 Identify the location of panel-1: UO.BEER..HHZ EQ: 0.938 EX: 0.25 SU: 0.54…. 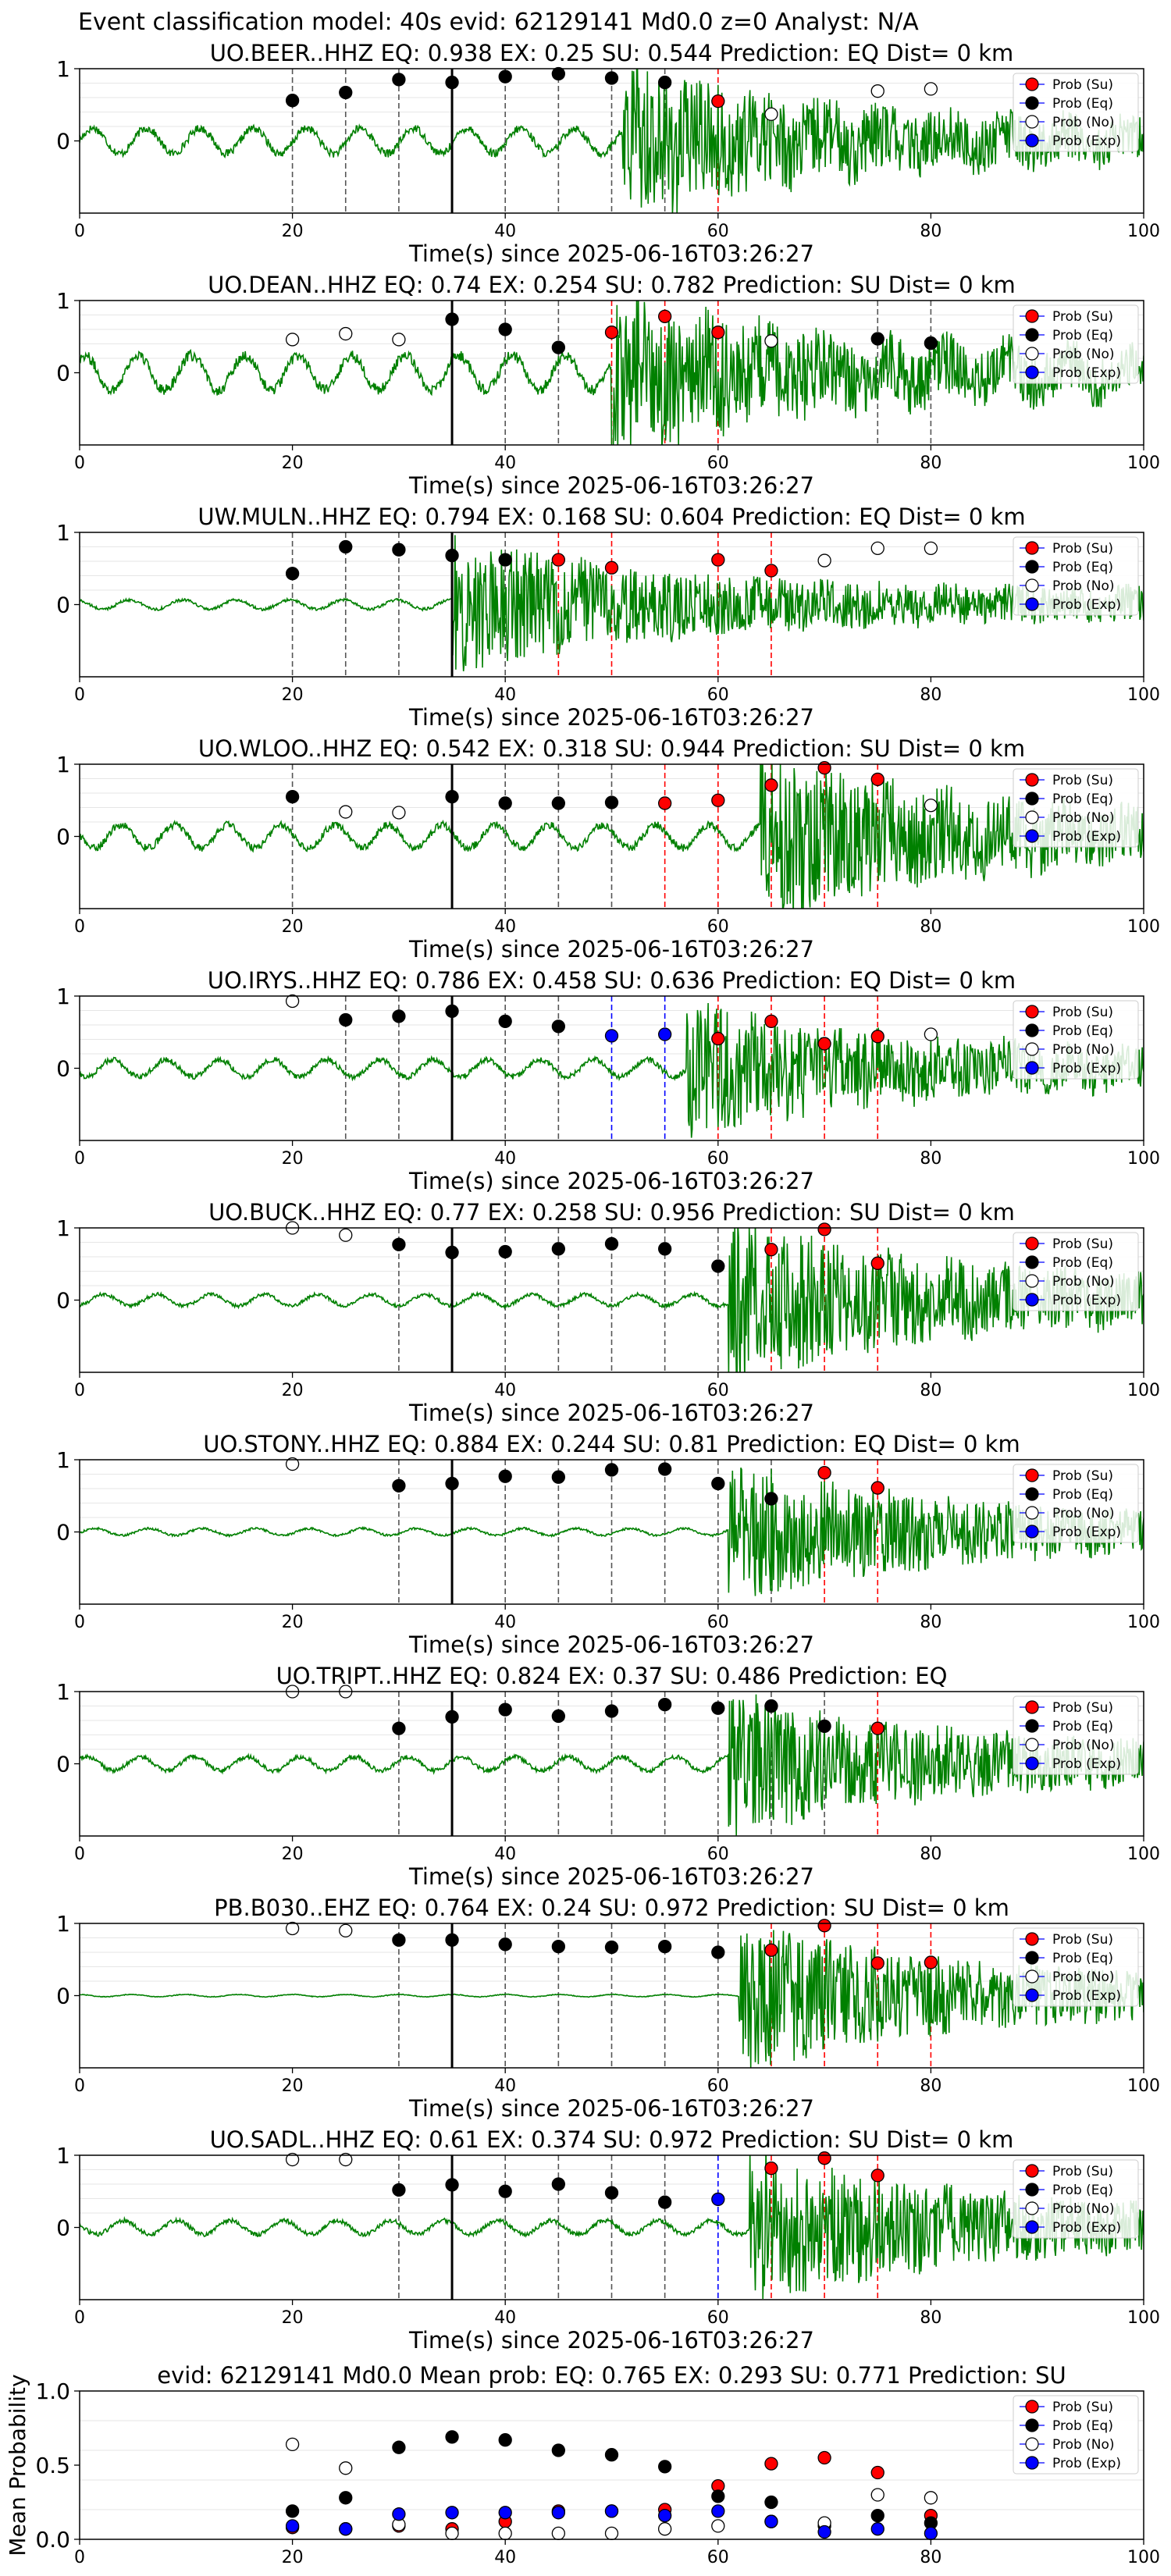
(608, 153).